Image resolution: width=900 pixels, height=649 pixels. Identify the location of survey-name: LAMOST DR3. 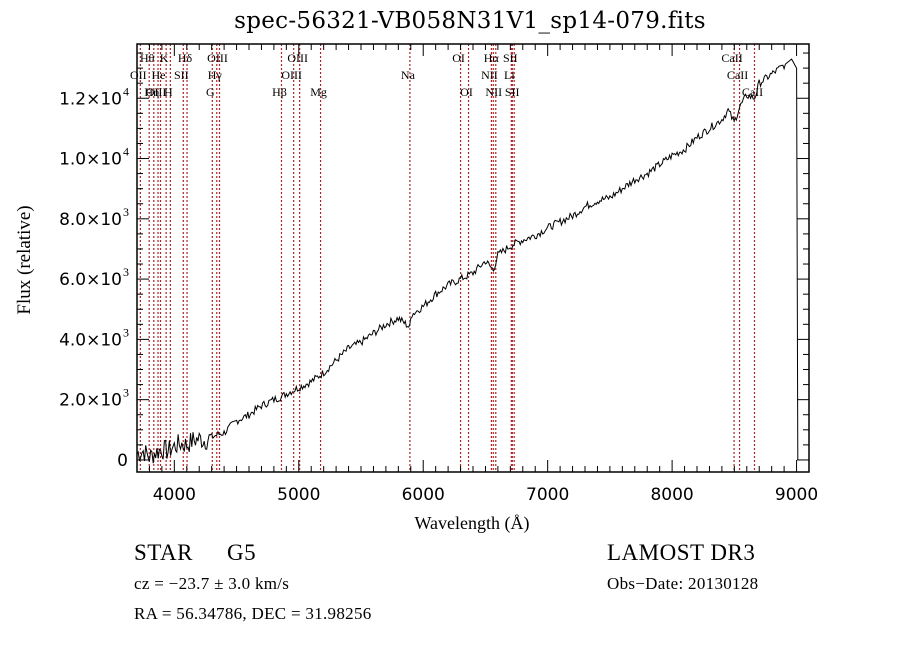
(681, 552).